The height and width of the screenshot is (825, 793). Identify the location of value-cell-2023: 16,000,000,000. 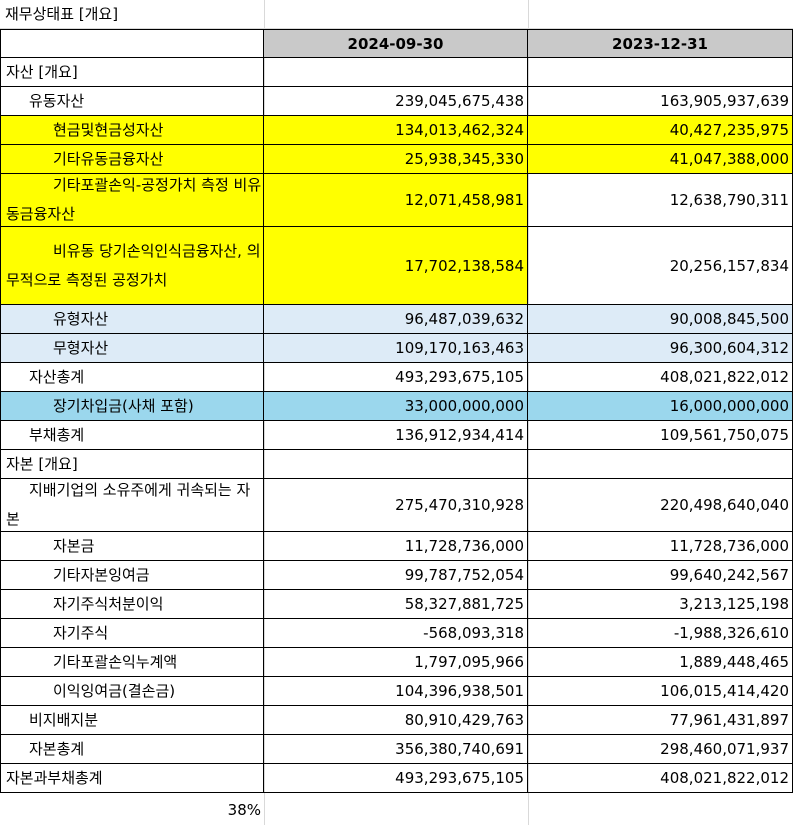
(660, 406).